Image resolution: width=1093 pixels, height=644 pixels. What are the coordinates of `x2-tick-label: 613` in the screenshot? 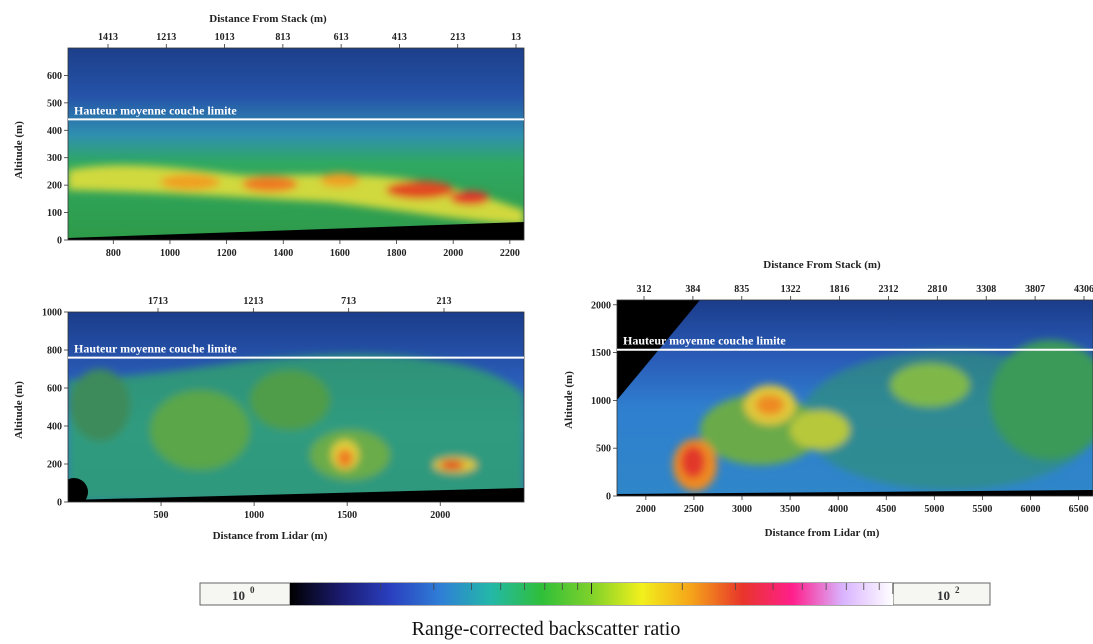 It's located at (341, 37).